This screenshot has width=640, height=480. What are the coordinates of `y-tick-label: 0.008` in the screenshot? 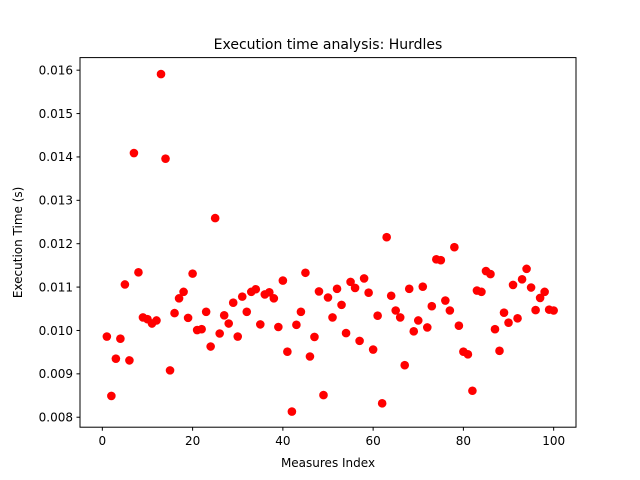 It's located at (56, 418).